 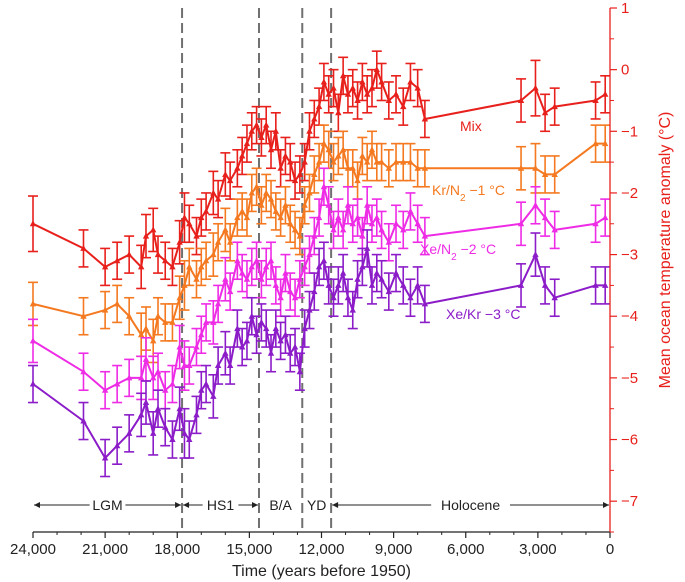 What do you see at coordinates (105, 549) in the screenshot?
I see `x-tick-label: 21,000` at bounding box center [105, 549].